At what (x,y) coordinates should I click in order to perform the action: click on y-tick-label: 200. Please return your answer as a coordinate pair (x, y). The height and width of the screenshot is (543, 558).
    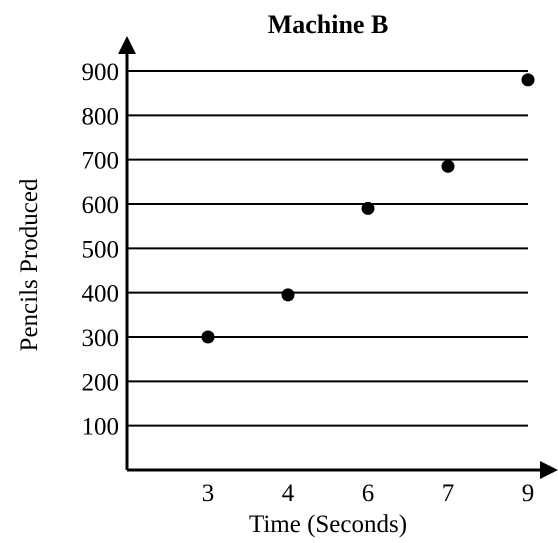
    Looking at the image, I should click on (101, 382).